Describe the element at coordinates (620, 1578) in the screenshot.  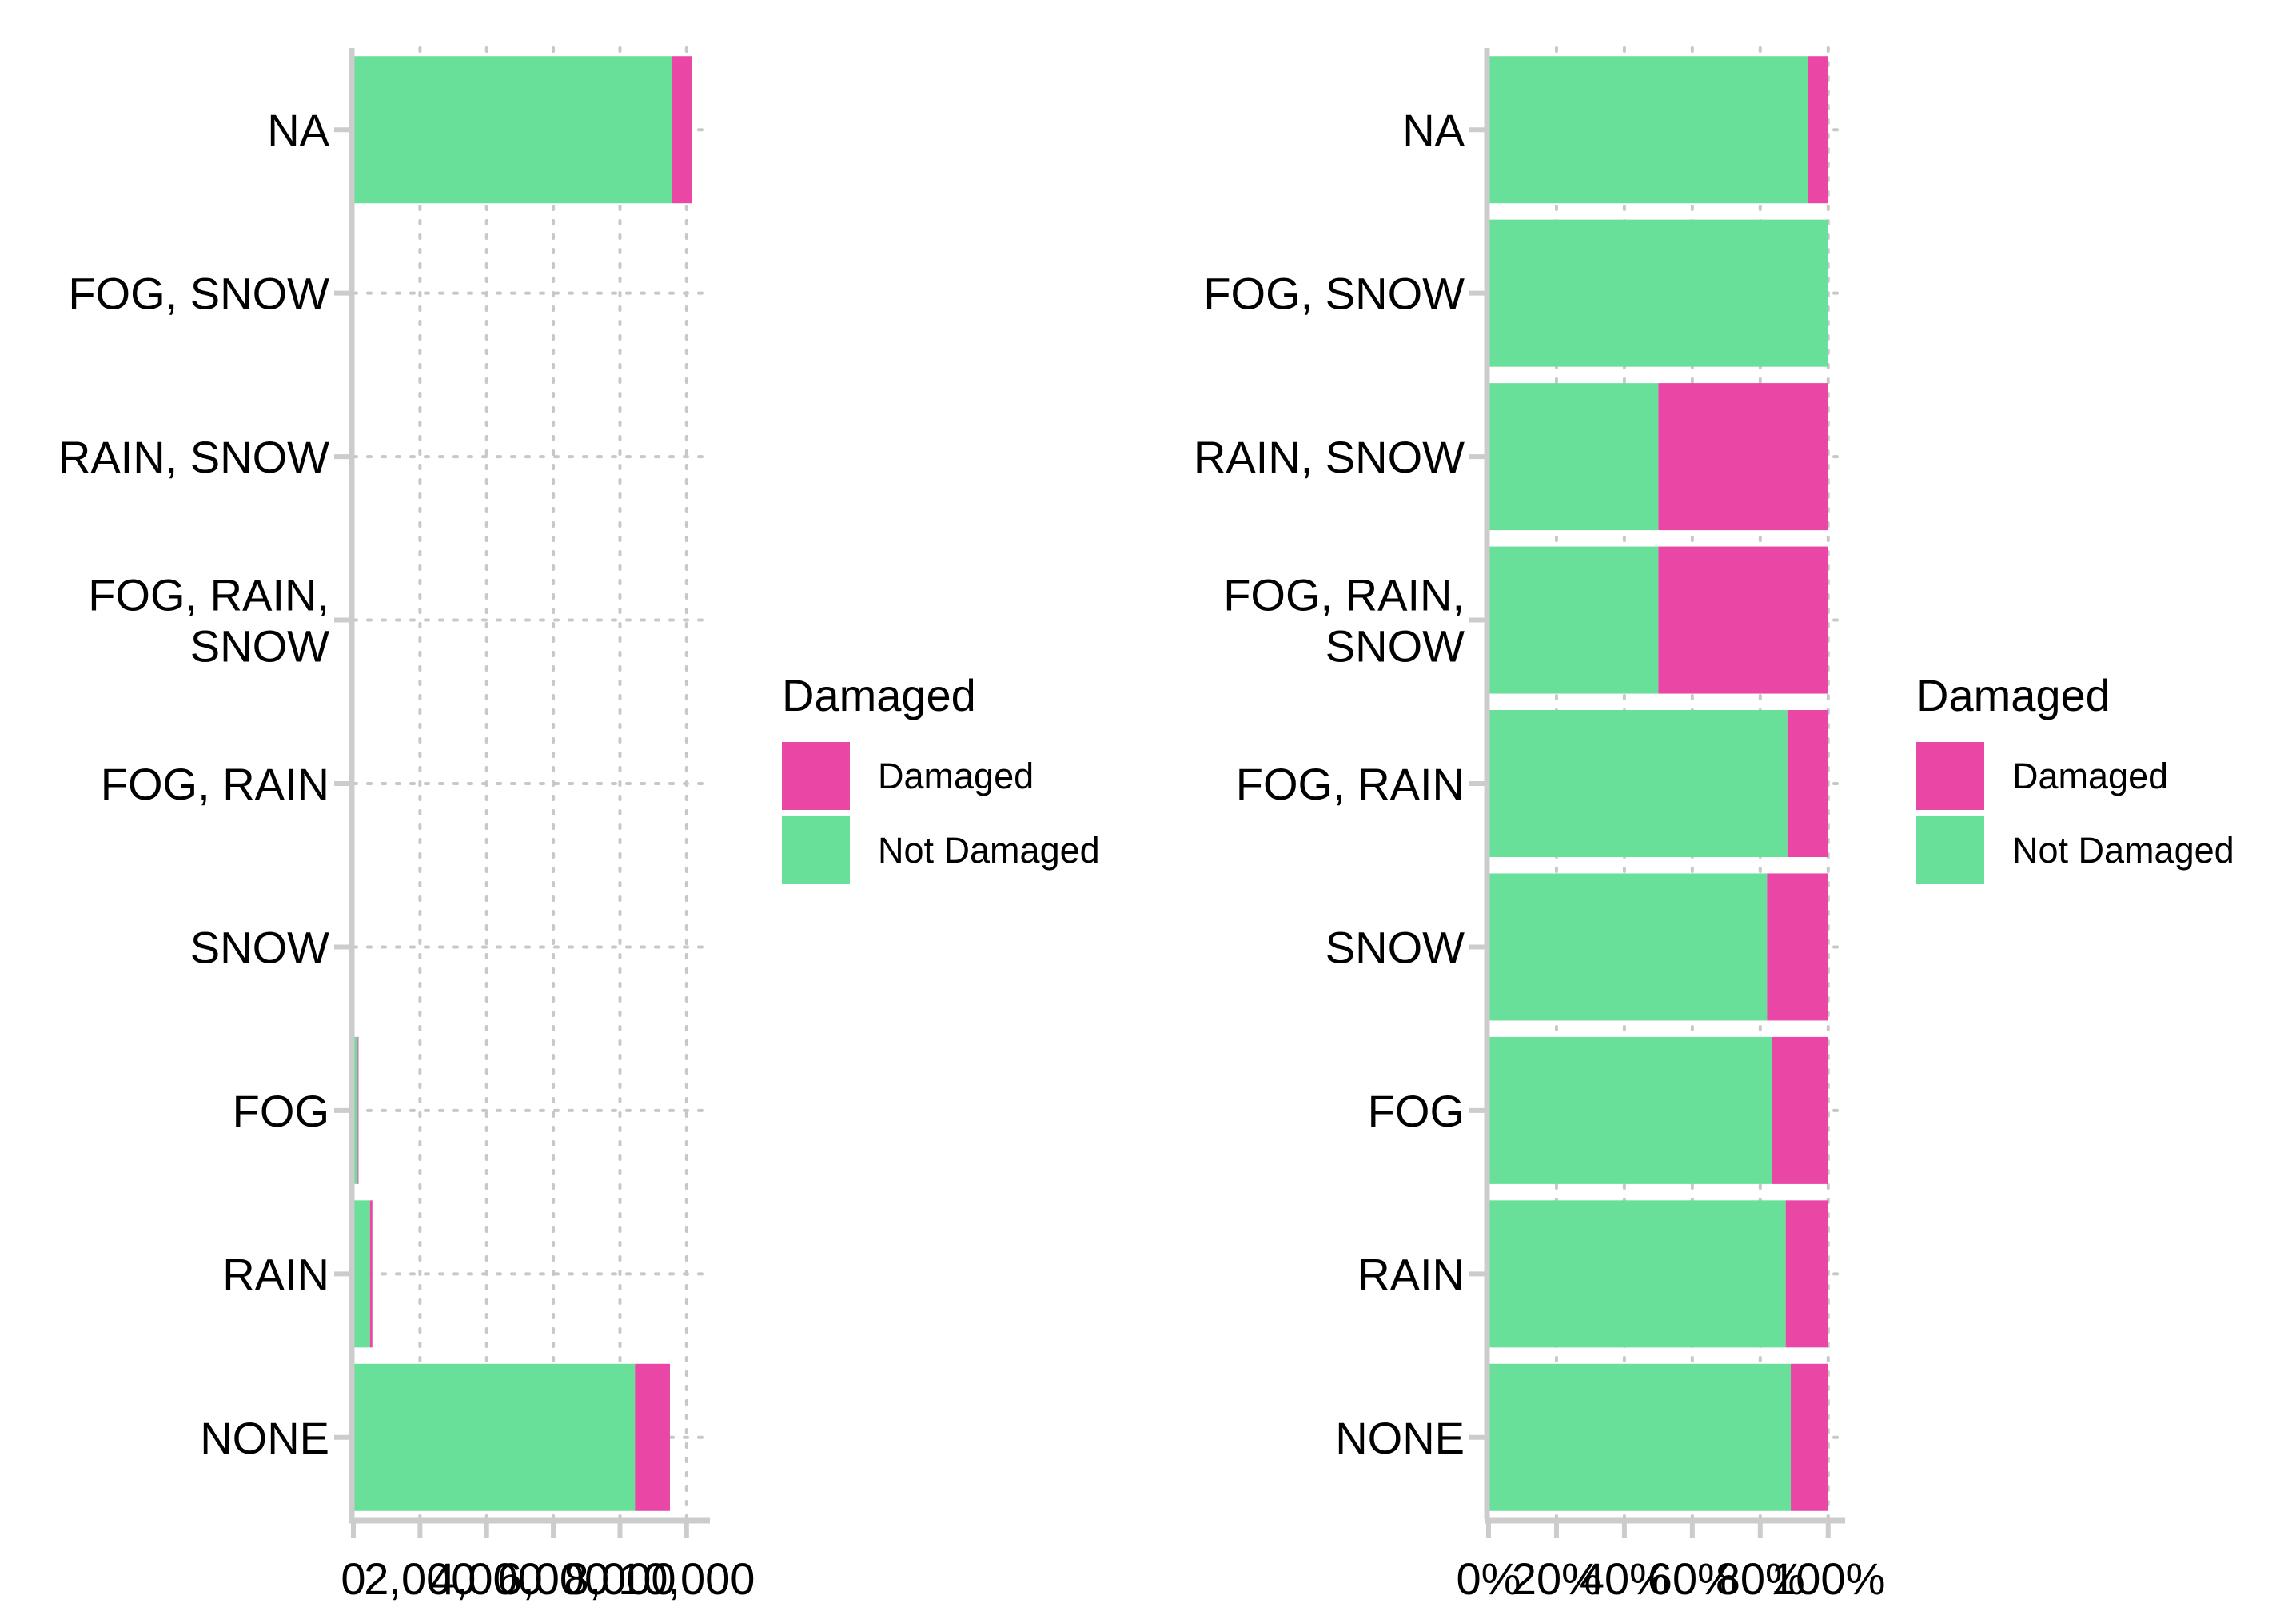
I see `x-tick-label: 8,000` at that location.